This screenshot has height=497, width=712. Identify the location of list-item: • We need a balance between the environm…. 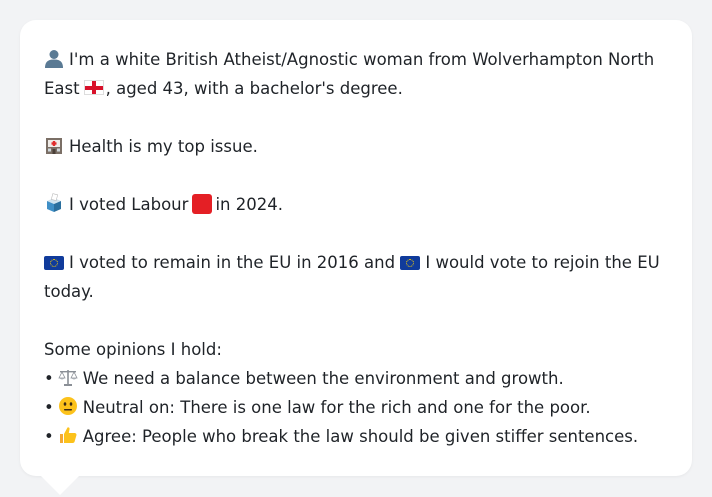
(356, 378).